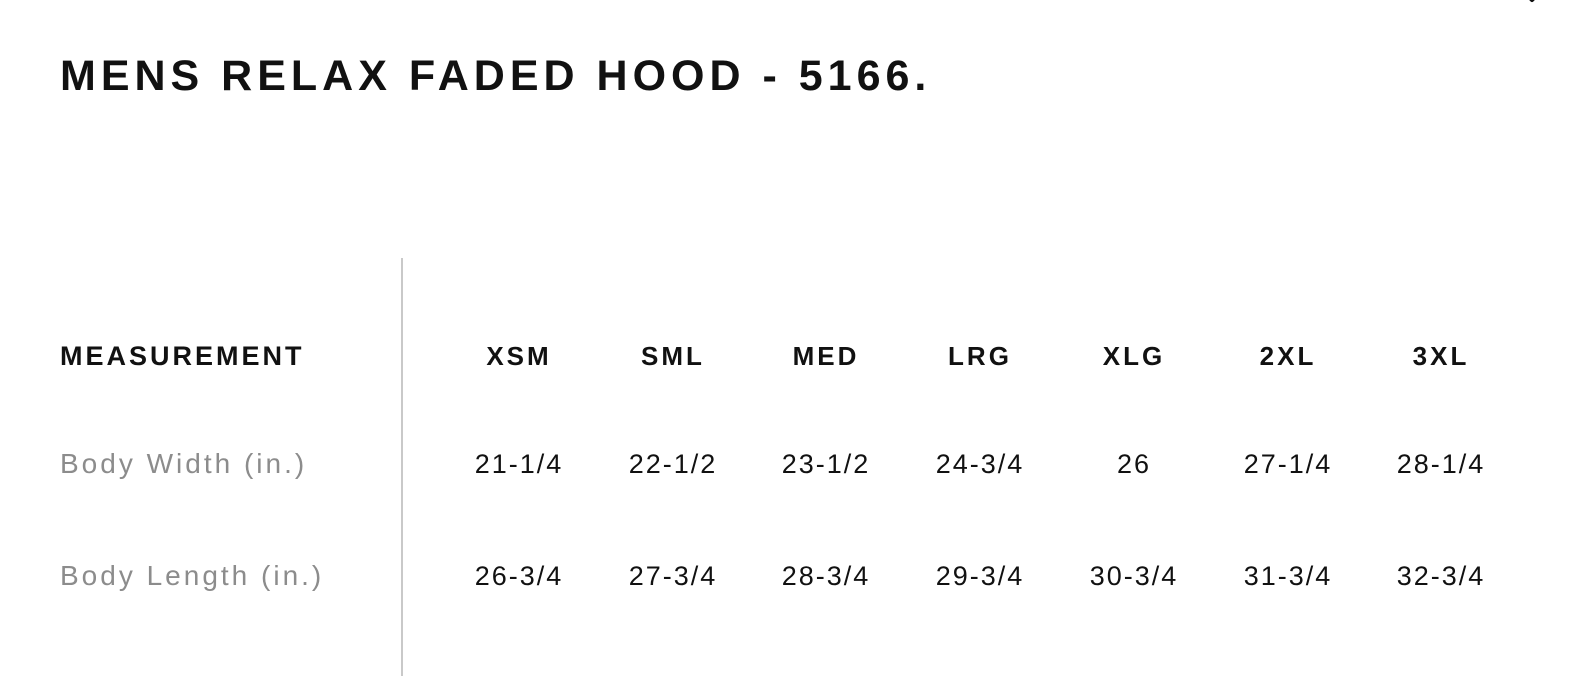 The image size is (1588, 699). I want to click on row-label-body-length: Body Length (in.), so click(192, 575).